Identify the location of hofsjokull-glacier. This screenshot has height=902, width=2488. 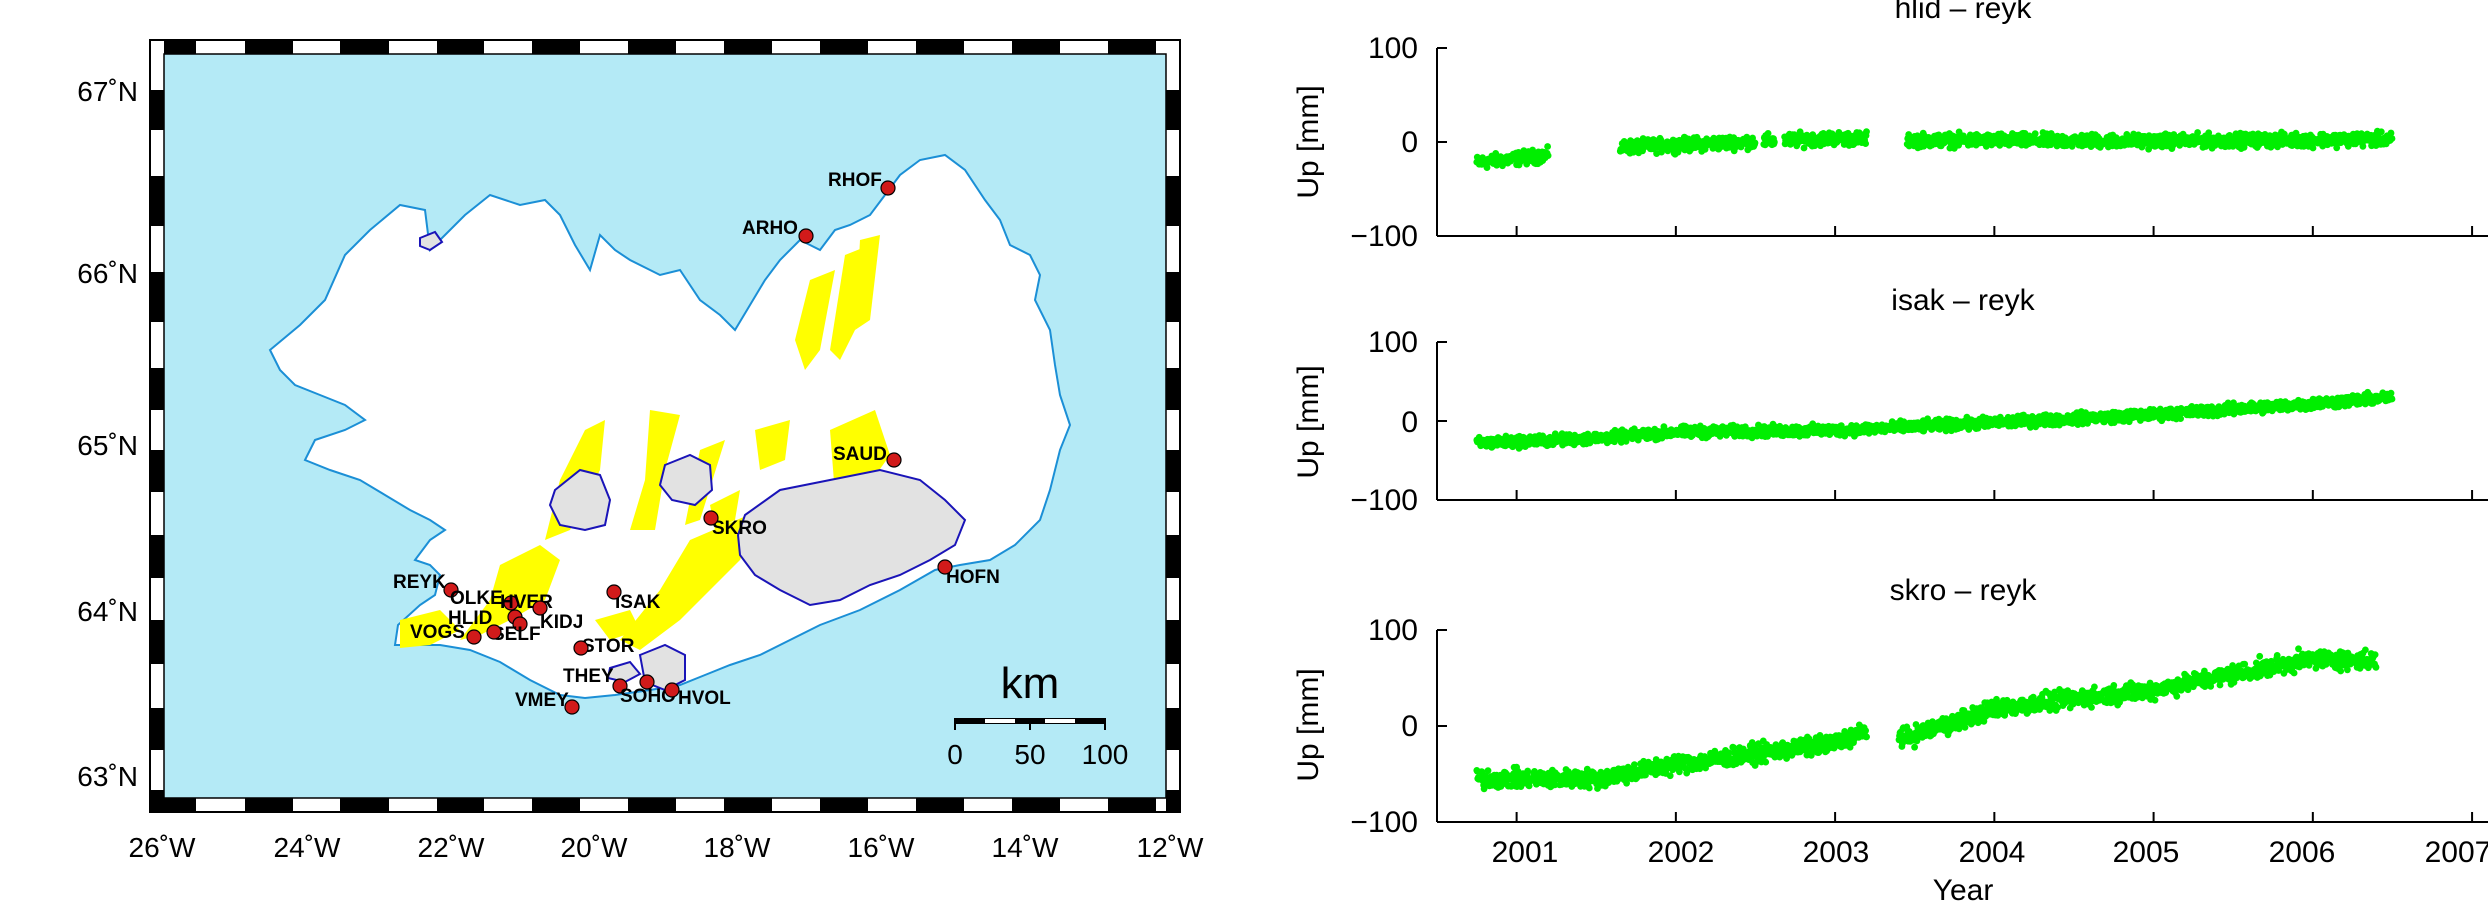
(686, 480).